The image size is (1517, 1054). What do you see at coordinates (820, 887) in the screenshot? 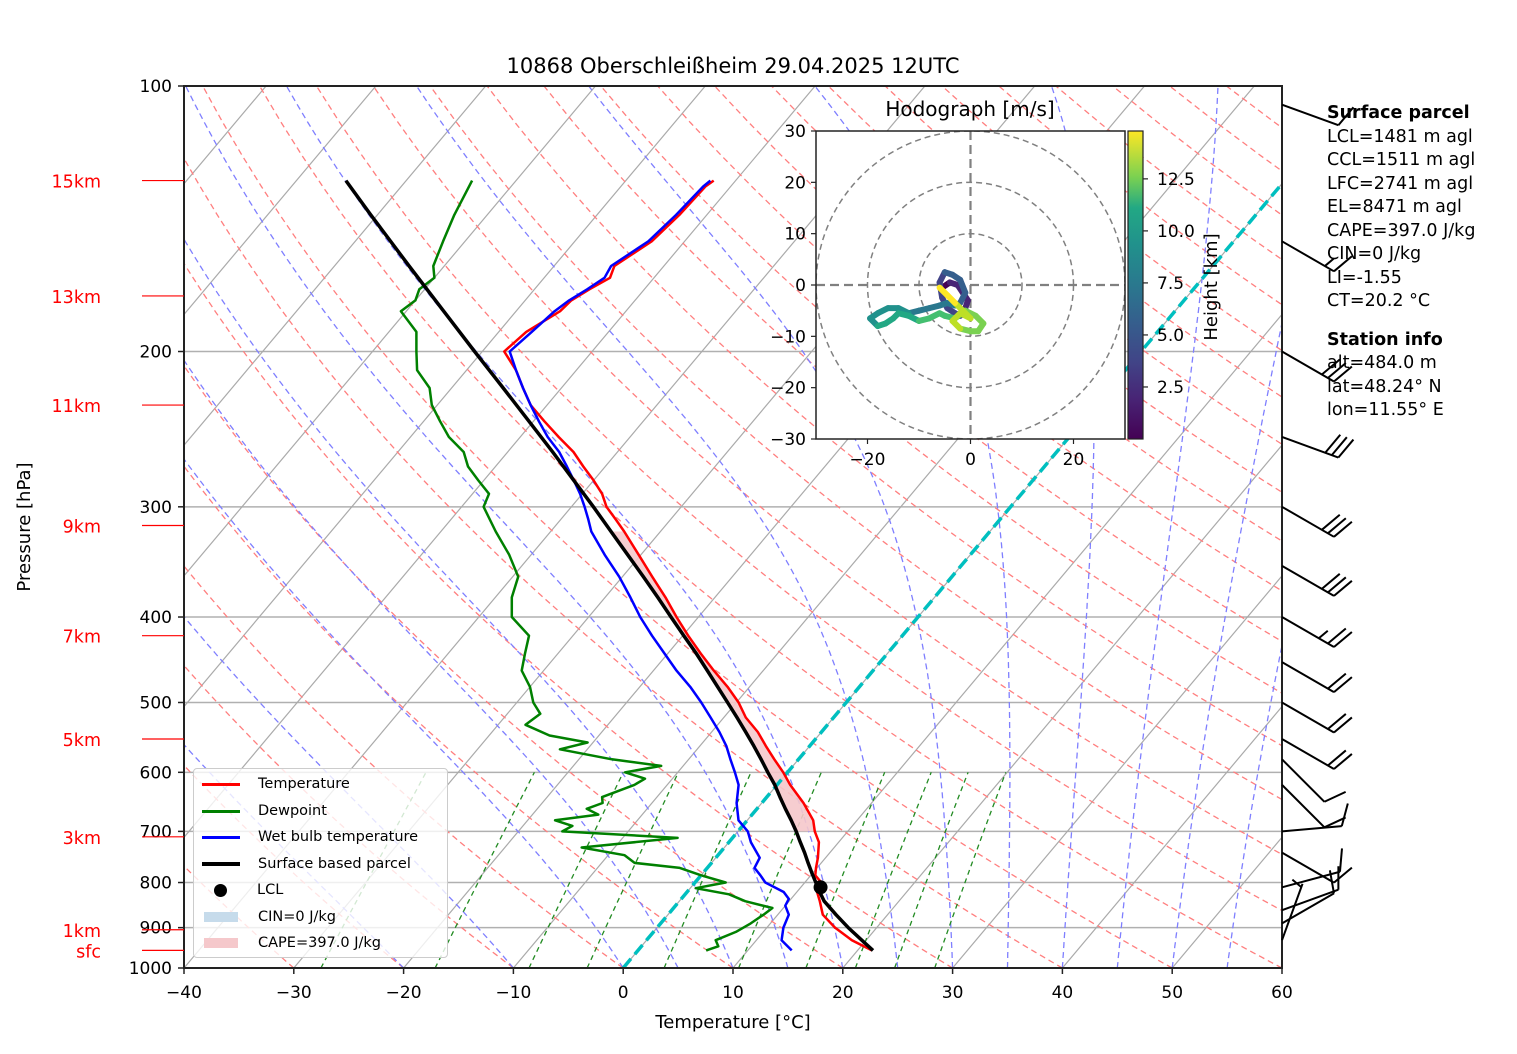
I see `lcl-marker` at bounding box center [820, 887].